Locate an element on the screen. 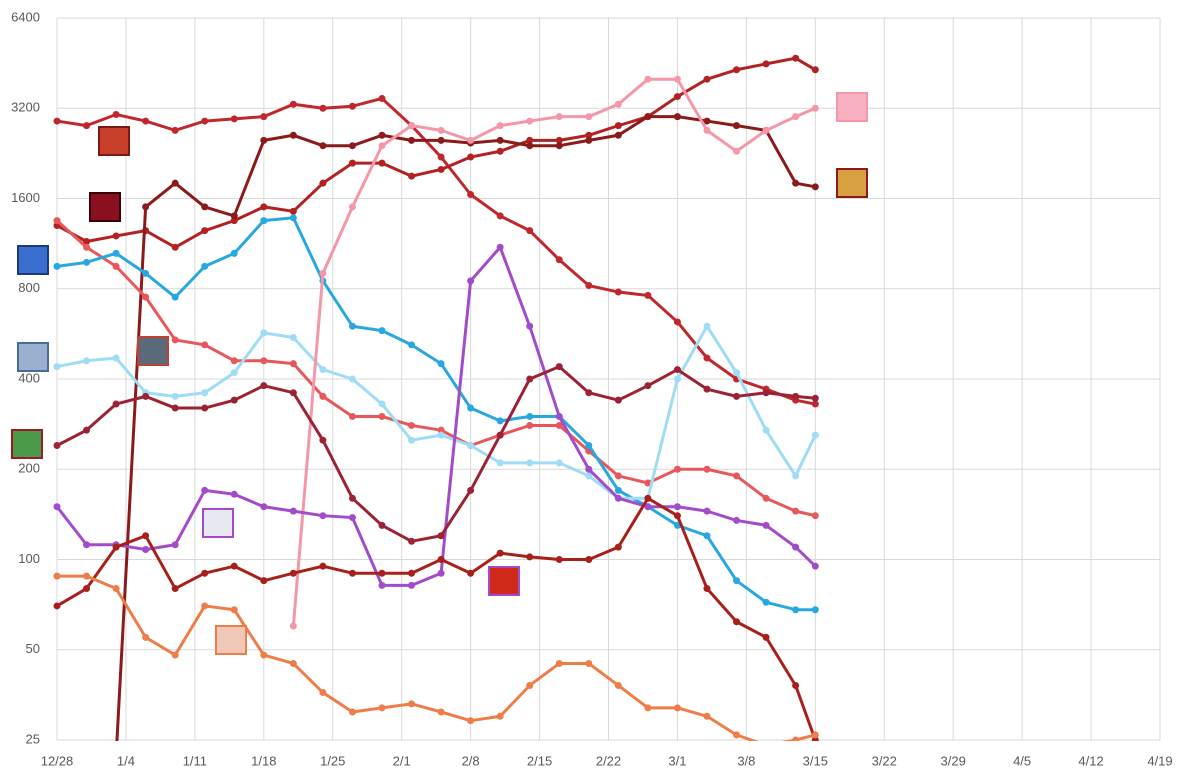 Image resolution: width=1192 pixels, height=778 pixels. x-tick-label: 12/28 is located at coordinates (57, 760).